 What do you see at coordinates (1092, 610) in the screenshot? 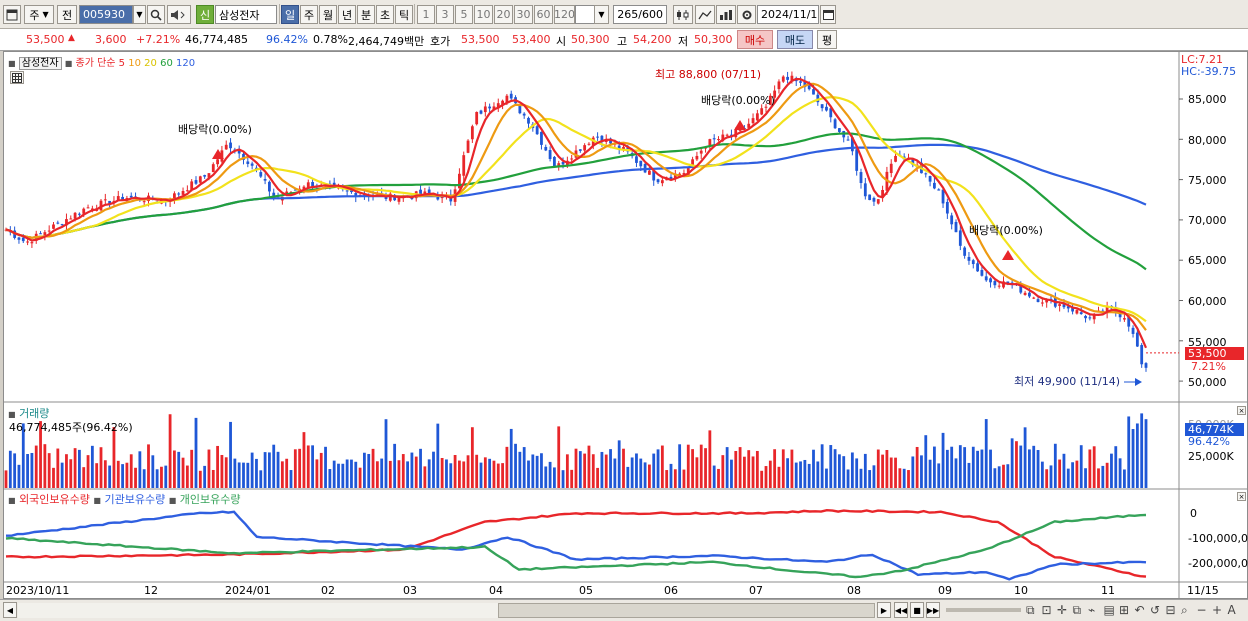
I see `link-icon: ⌁` at bounding box center [1092, 610].